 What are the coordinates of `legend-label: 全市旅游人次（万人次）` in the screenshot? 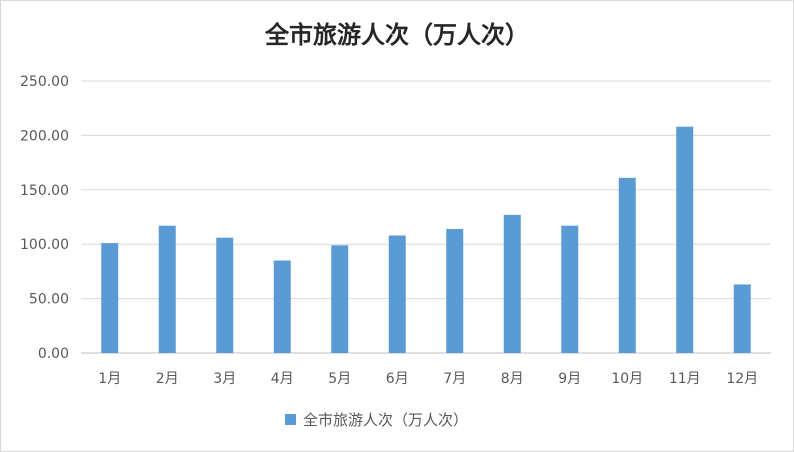 It's located at (385, 420).